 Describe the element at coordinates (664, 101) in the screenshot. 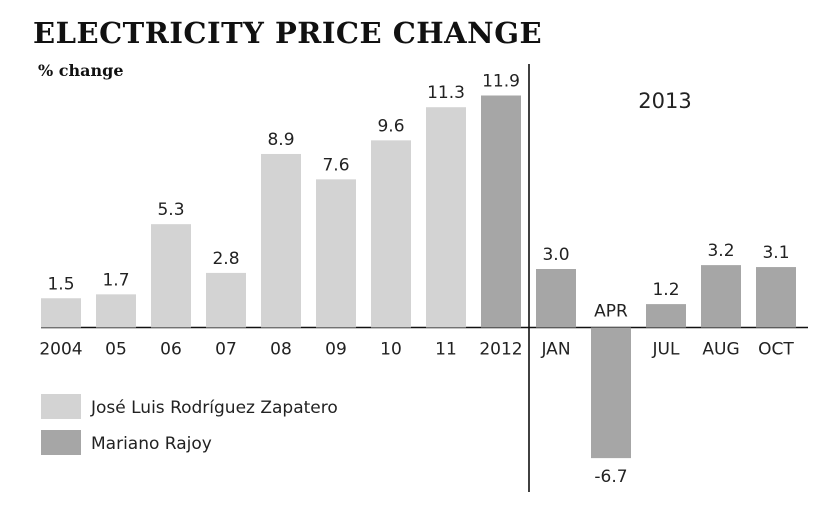

I see `period-label-2013: 2013` at that location.